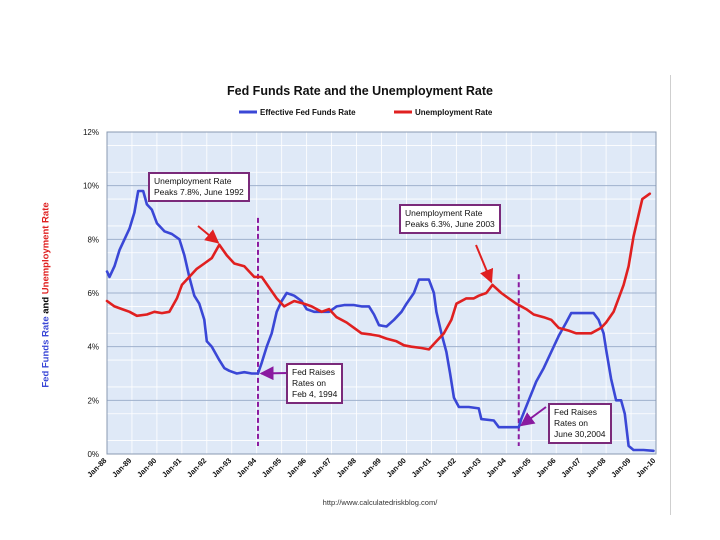 This screenshot has height=540, width=720. I want to click on y-axis-label-fed: Fed Funds Rate, so click(46, 352).